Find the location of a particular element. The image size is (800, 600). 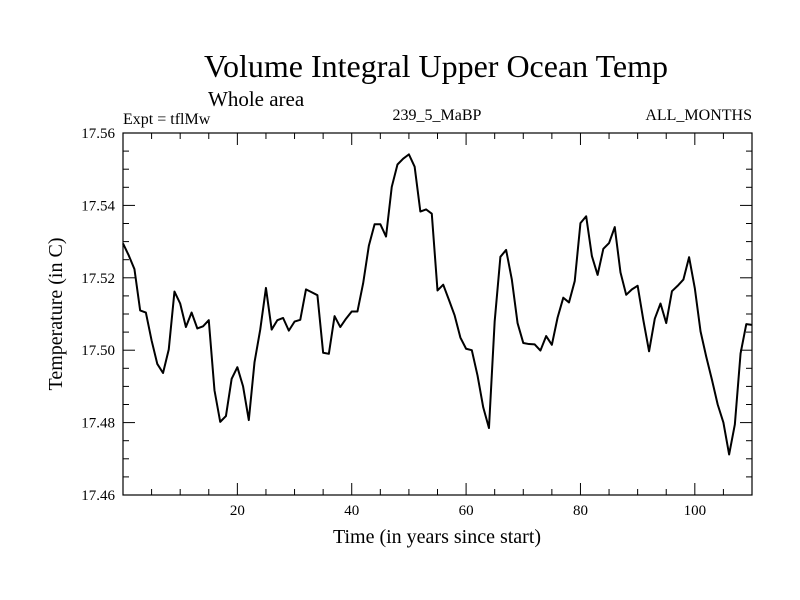

x-tick-label: 20 is located at coordinates (237, 511).